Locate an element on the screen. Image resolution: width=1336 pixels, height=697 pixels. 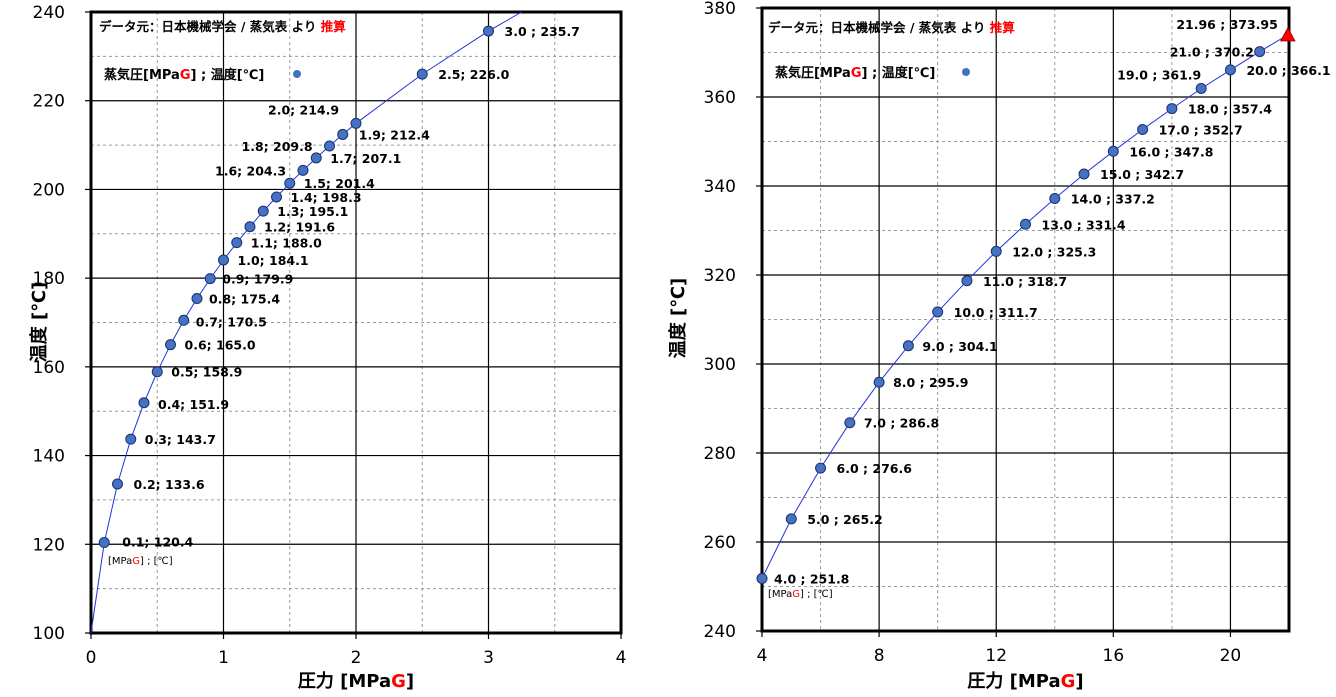
y-tick-label: 100 is located at coordinates (49, 634).